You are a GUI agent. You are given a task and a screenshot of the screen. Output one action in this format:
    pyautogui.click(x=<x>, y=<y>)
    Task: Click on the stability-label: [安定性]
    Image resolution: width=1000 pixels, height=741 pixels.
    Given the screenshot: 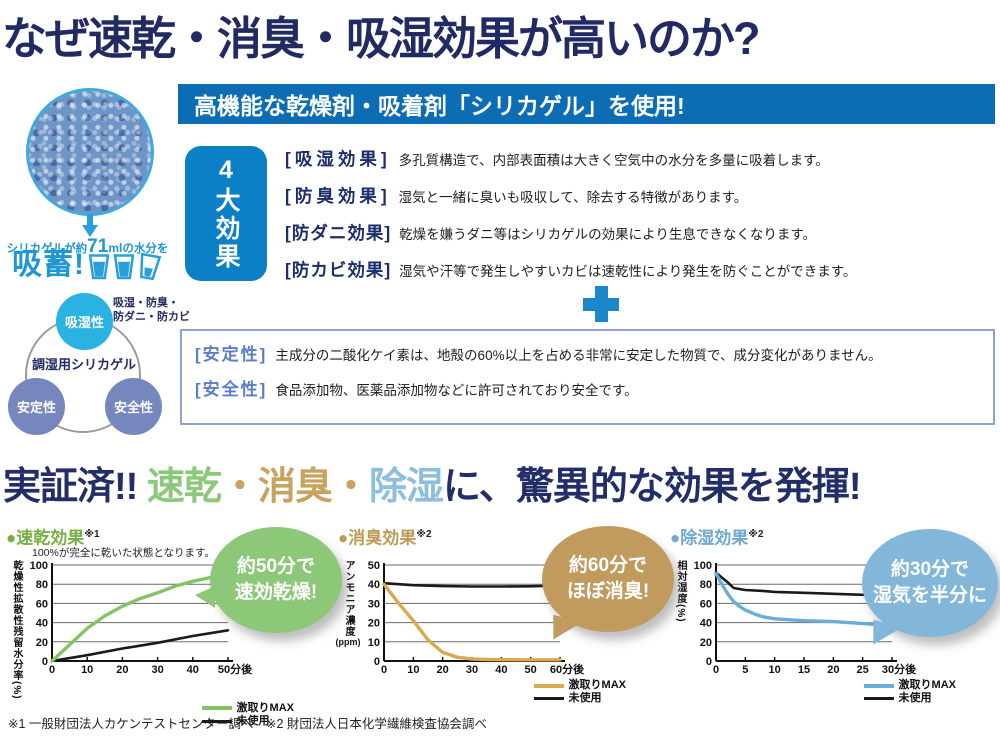 What is the action you would take?
    pyautogui.click(x=231, y=354)
    